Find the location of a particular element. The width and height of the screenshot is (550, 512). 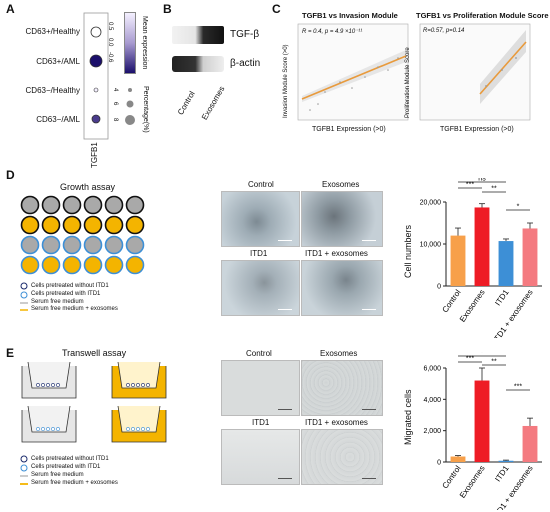

row-label: CD63−/AML is located at coordinates (42, 119).